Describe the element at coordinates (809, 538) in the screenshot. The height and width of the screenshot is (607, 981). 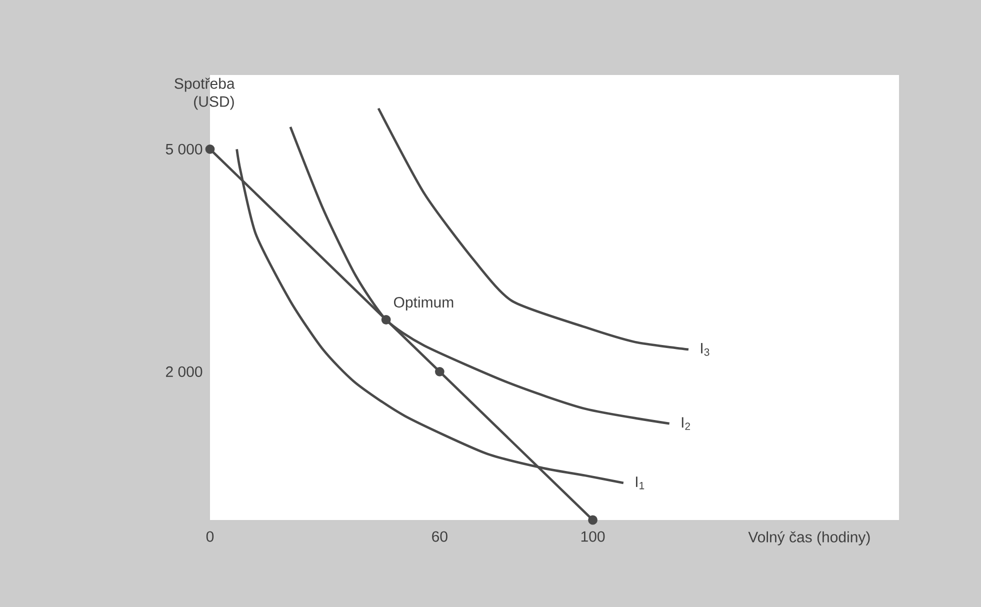
I see `x-axis-title: Volný čas (hodiny)` at that location.